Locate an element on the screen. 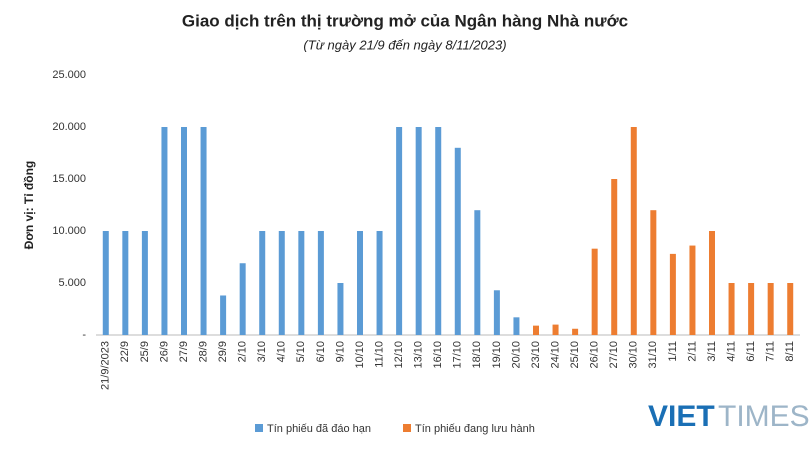 This screenshot has width=810, height=450. x-tick-label: 2/11 is located at coordinates (692, 351).